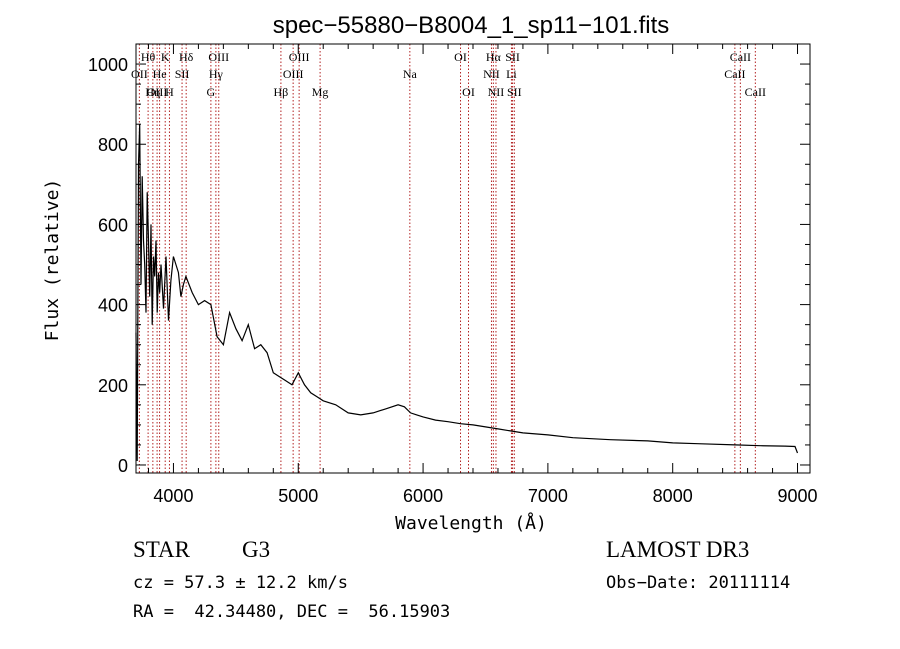 This screenshot has width=900, height=649. What do you see at coordinates (148, 57) in the screenshot?
I see `line-label-0: Hθ` at bounding box center [148, 57].